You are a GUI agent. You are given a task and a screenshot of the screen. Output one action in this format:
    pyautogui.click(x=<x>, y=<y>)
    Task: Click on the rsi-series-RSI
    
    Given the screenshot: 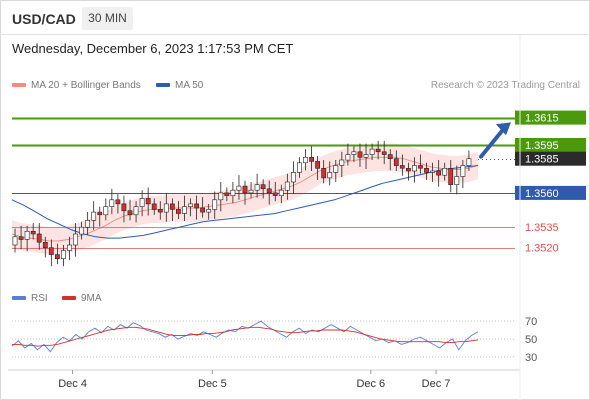 What is the action you would take?
    pyautogui.click(x=245, y=336)
    